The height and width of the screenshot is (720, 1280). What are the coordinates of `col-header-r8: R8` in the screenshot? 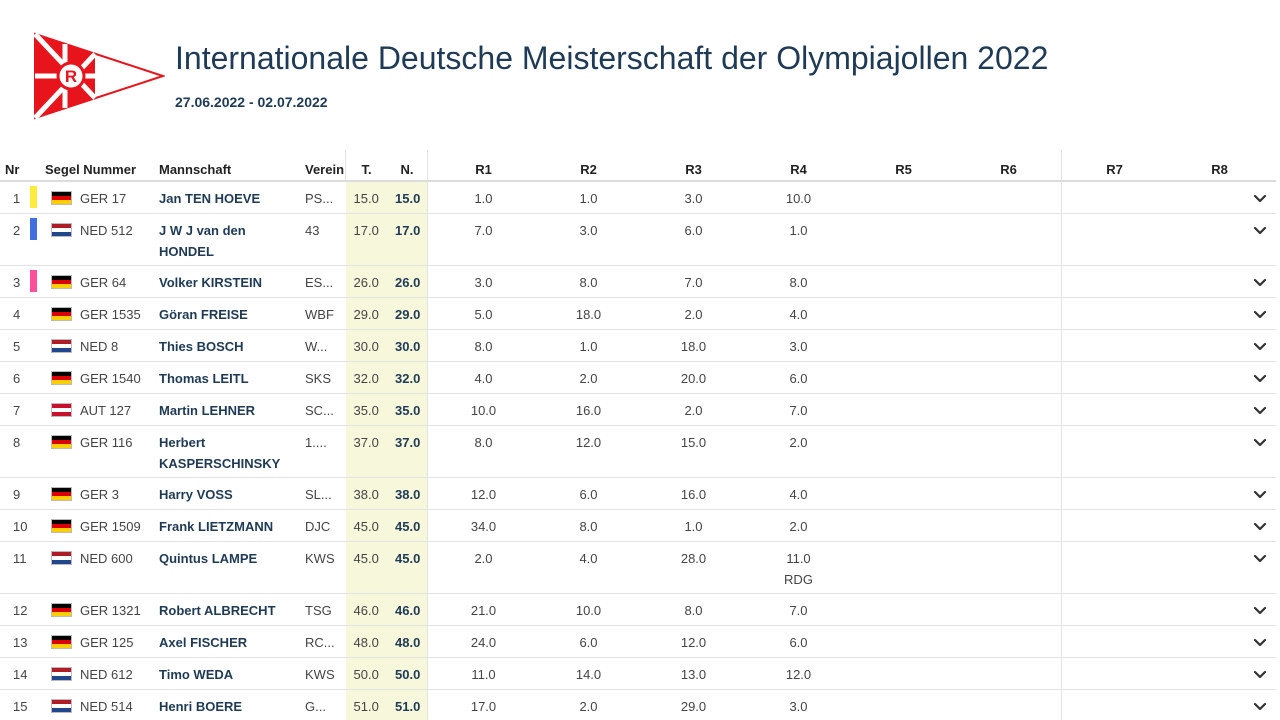 It's located at (1219, 166).